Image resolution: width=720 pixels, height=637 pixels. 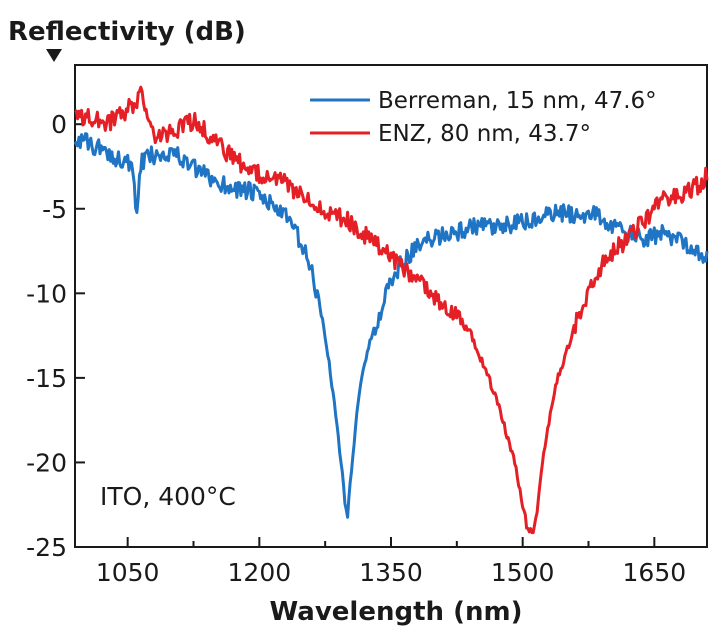 I want to click on y-tick-label: -25, so click(x=46, y=547).